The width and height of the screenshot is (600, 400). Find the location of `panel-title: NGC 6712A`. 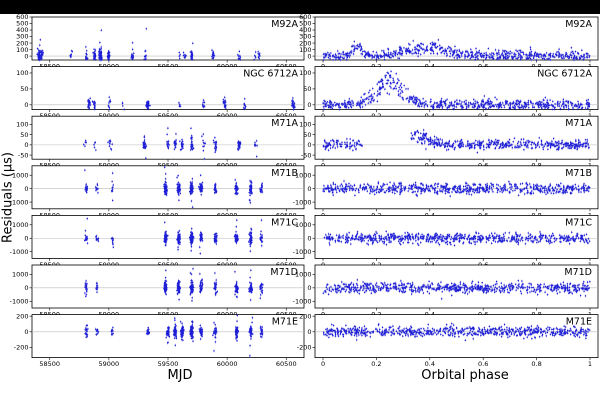

panel-title: NGC 6712A is located at coordinates (564, 74).